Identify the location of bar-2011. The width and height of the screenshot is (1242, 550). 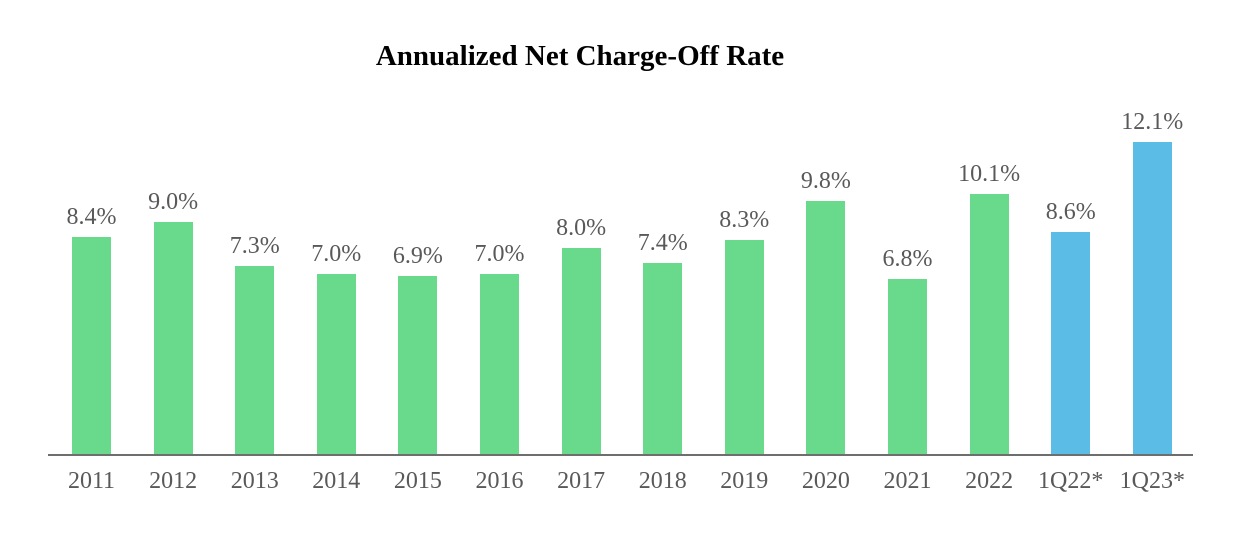
(91, 345).